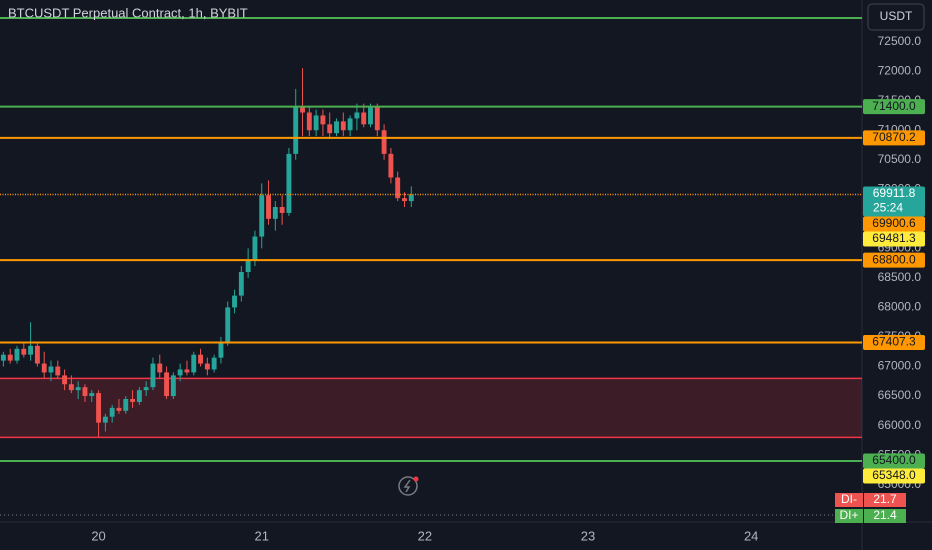  What do you see at coordinates (900, 159) in the screenshot?
I see `y-tick-label: 70500.0` at bounding box center [900, 159].